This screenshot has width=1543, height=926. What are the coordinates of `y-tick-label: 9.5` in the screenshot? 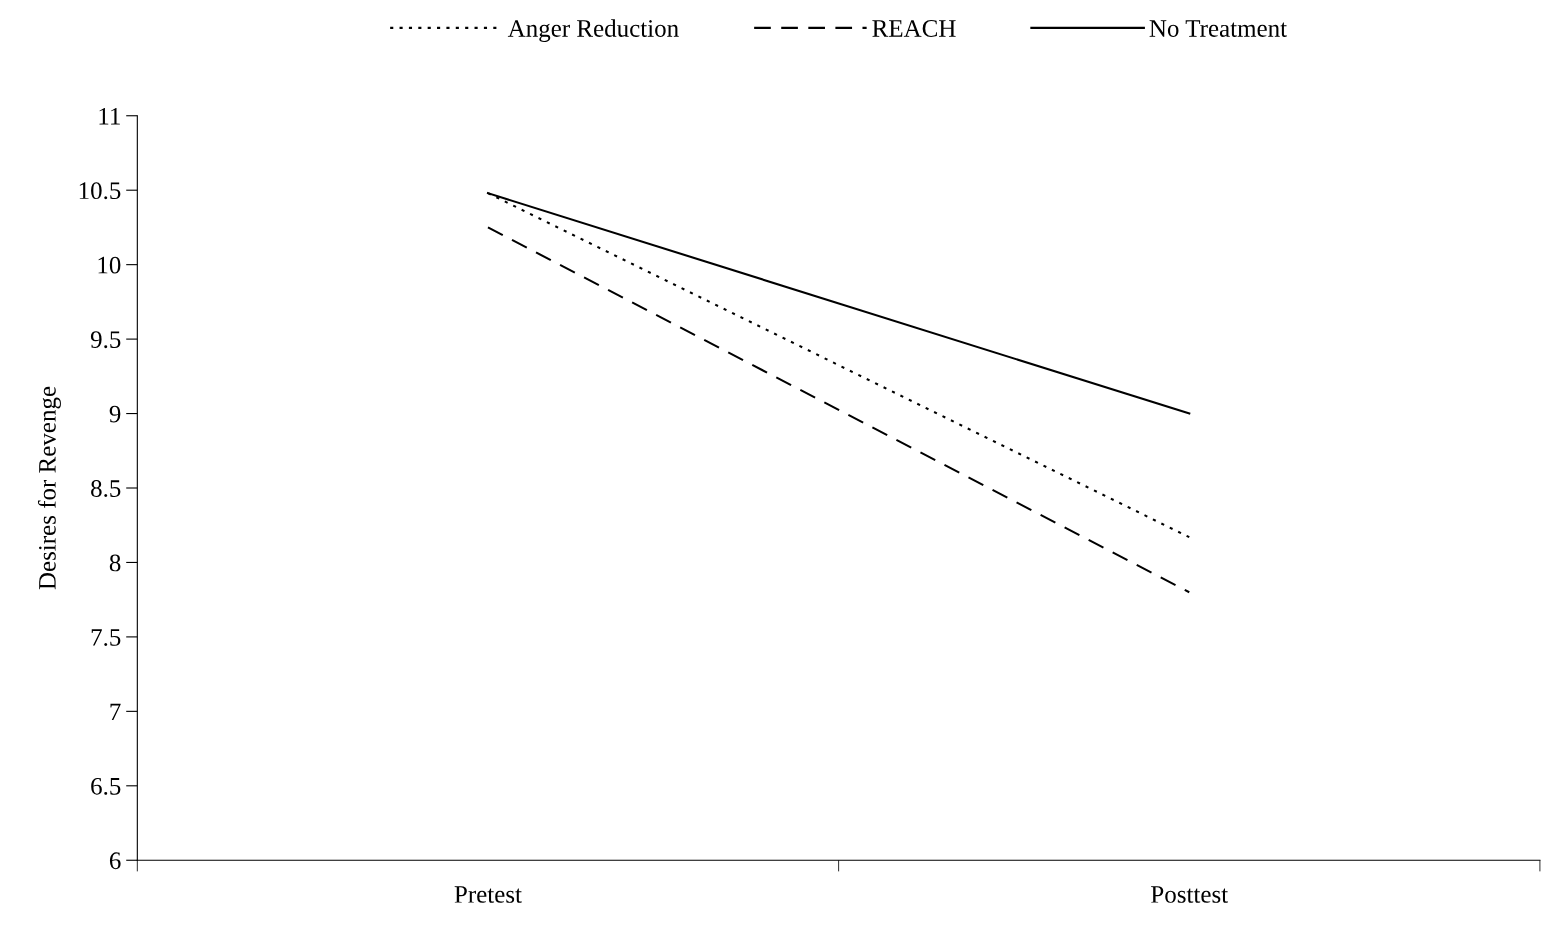 It's located at (105, 340).